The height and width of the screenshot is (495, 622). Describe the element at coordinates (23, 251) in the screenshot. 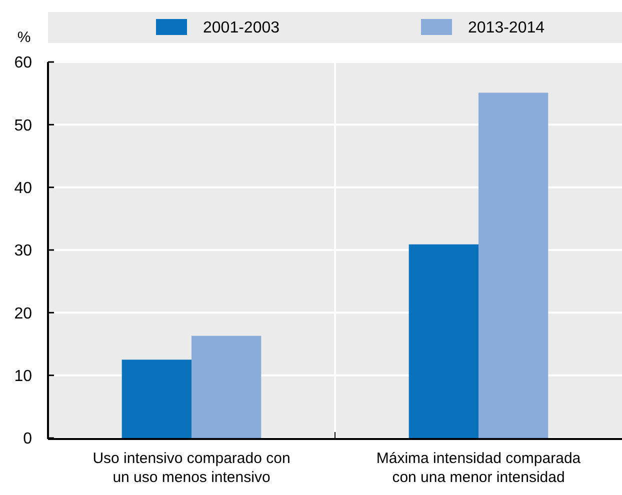

I see `y-tick-label: 30` at that location.